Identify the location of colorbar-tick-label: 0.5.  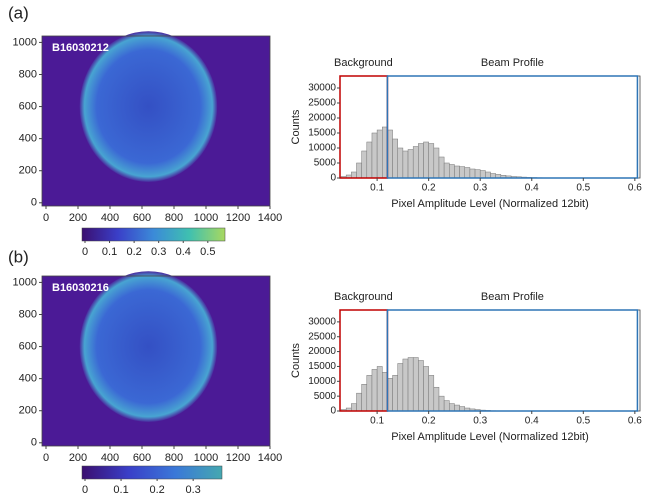
(207, 252).